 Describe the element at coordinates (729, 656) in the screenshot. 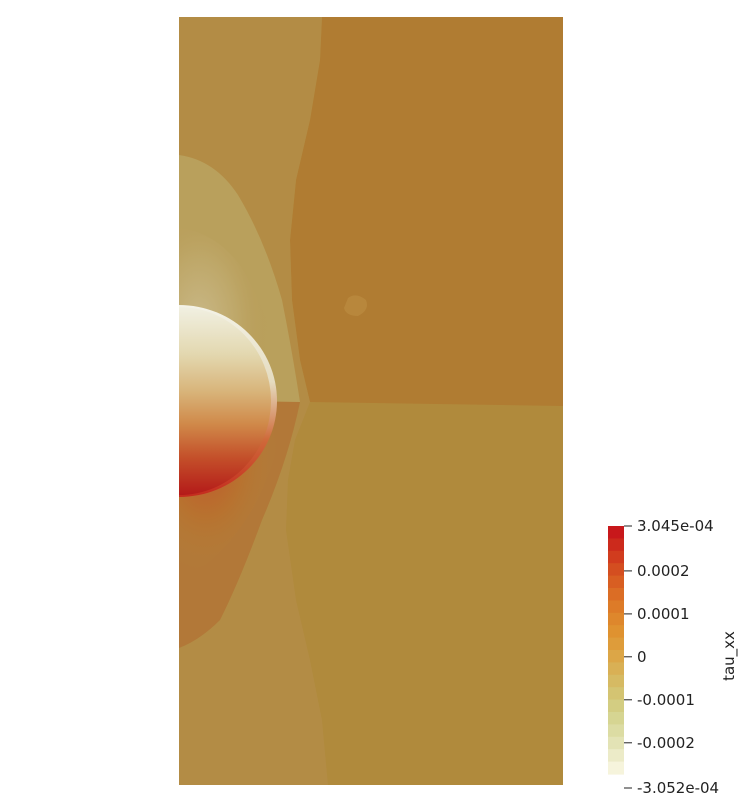

I see `colorbar-title: tau_xx` at that location.